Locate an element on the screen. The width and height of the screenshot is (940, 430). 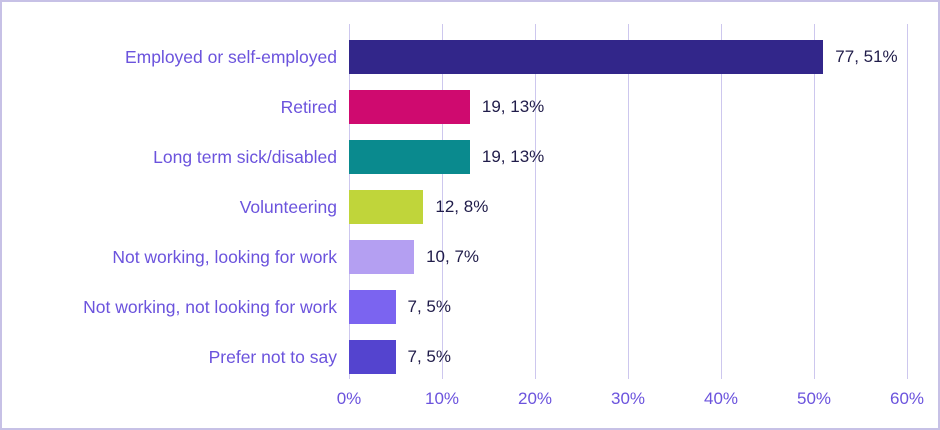
category-label: Employed or self-employed is located at coordinates (230, 57).